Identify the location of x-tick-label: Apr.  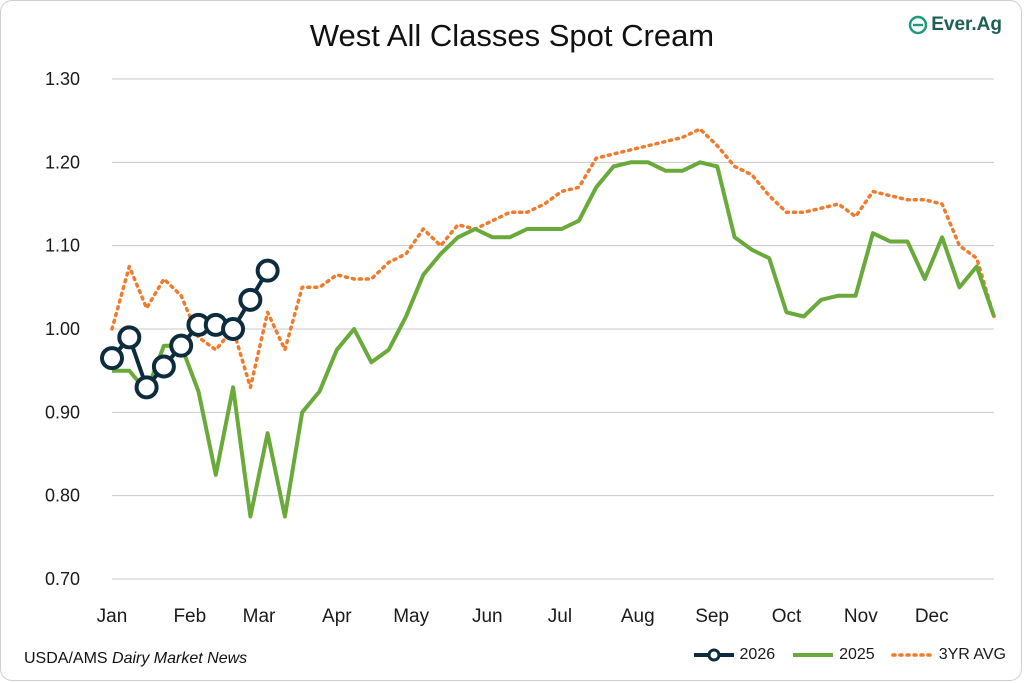
(337, 616).